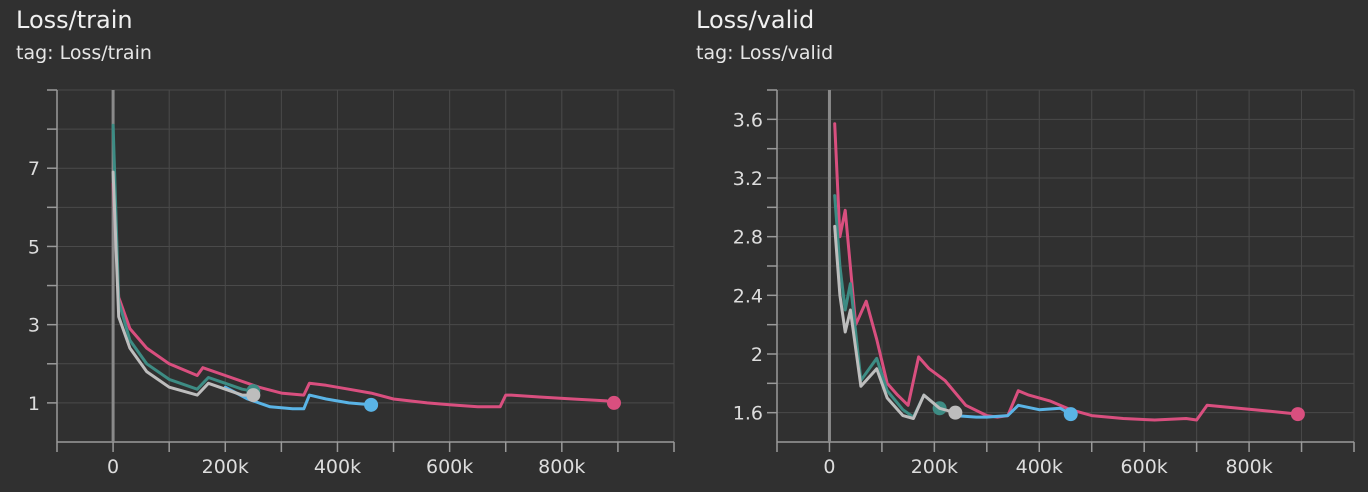  Describe the element at coordinates (755, 20) in the screenshot. I see `chart-title: Loss/valid` at that location.